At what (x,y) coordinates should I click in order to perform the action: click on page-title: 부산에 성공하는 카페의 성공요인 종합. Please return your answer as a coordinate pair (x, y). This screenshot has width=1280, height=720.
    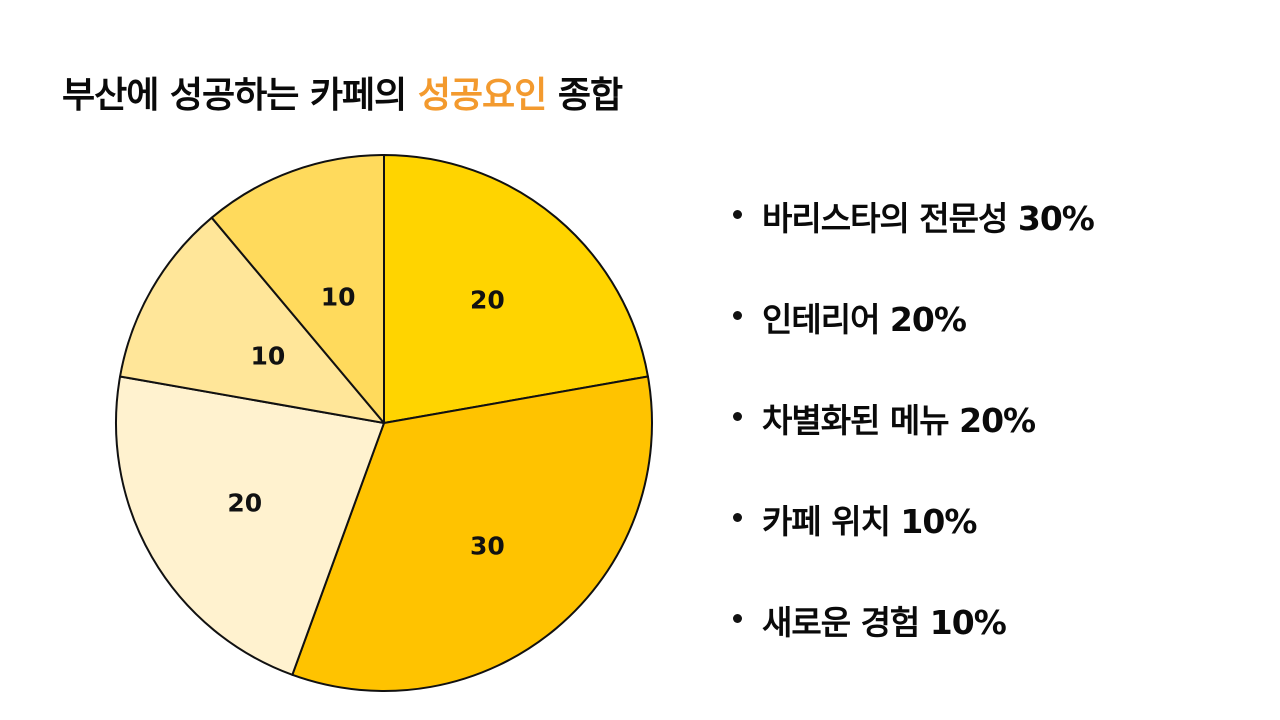
    Looking at the image, I should click on (342, 92).